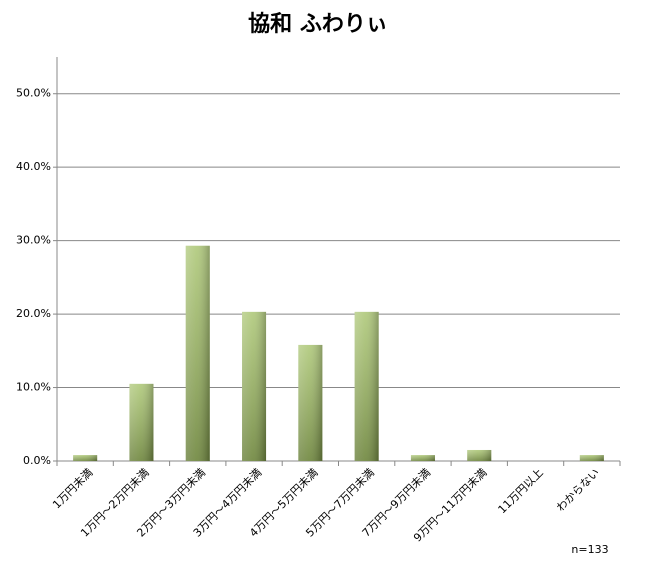 The width and height of the screenshot is (648, 575). I want to click on y-tick-label: 50.0%, so click(33, 93).